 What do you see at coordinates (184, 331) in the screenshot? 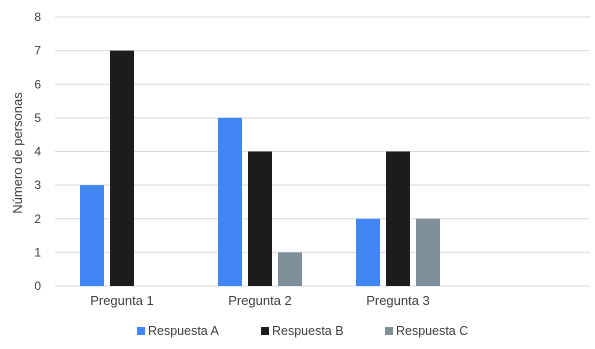
I see `legend-label: Respuesta A` at bounding box center [184, 331].